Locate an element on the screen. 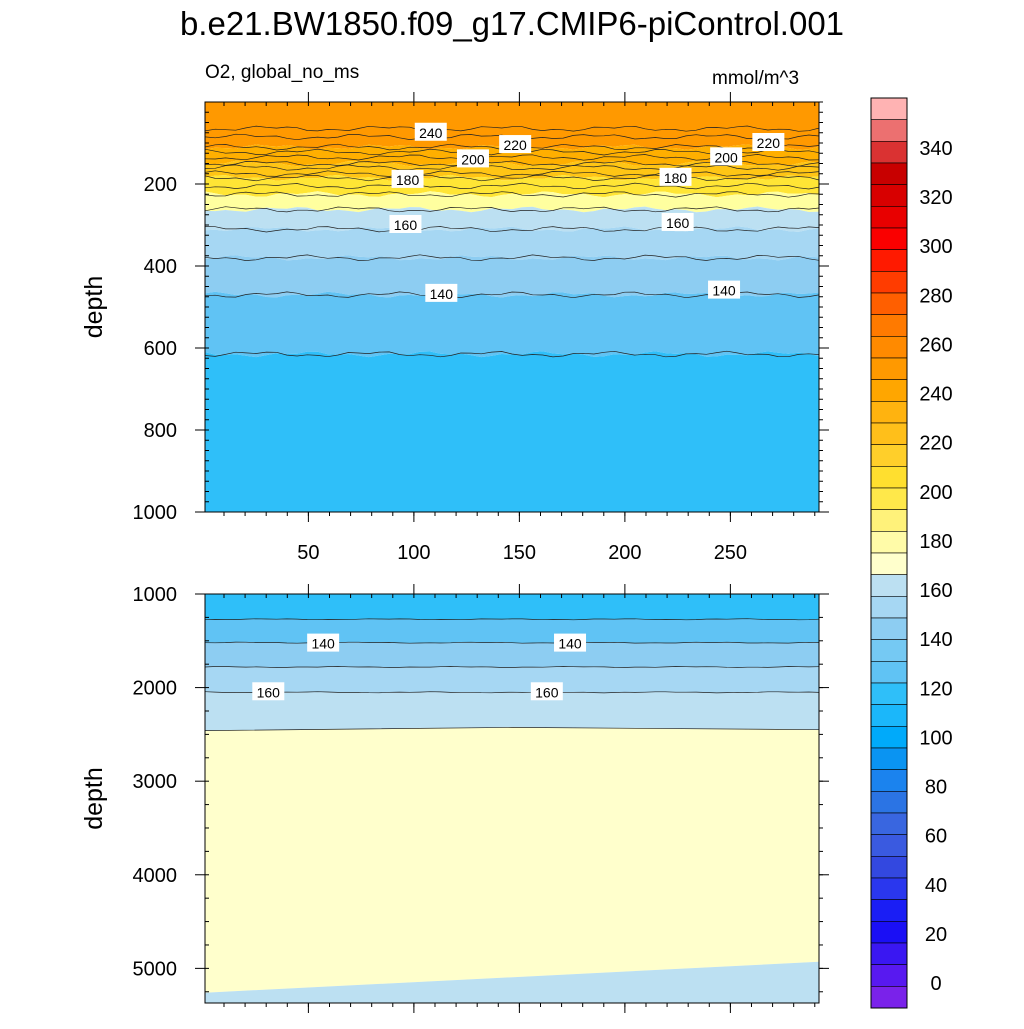 The image size is (1024, 1029). colorbar-frame is located at coordinates (889, 553).